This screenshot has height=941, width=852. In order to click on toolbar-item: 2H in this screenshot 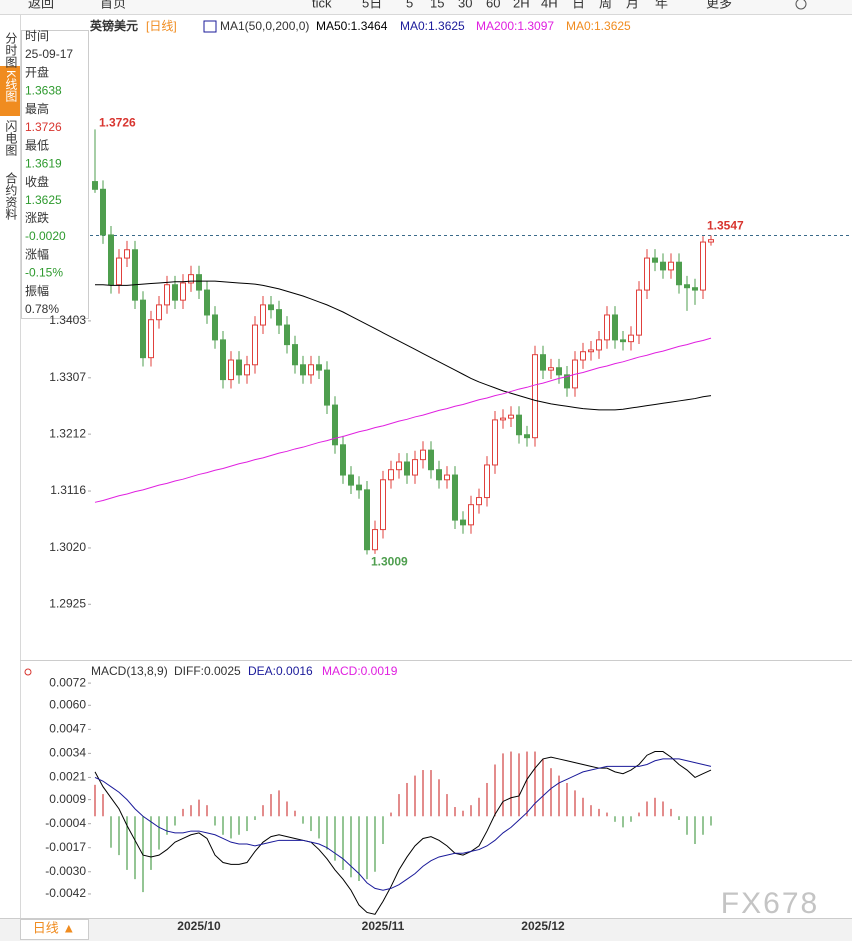, I will do `click(521, 5)`.